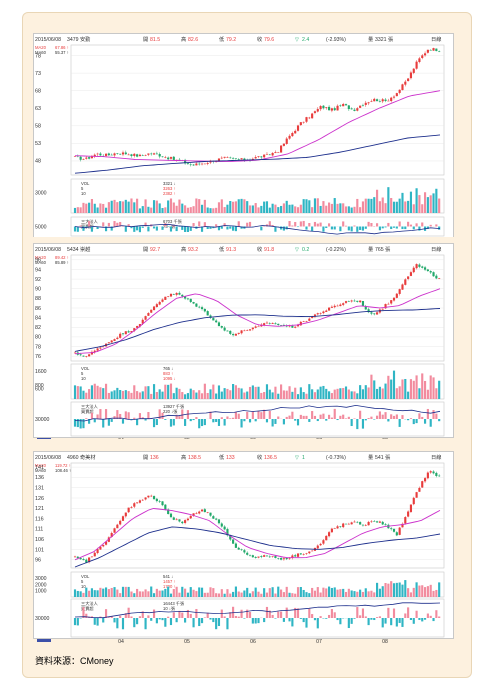  I want to click on volume-value: 765 ↓, so click(168, 368).